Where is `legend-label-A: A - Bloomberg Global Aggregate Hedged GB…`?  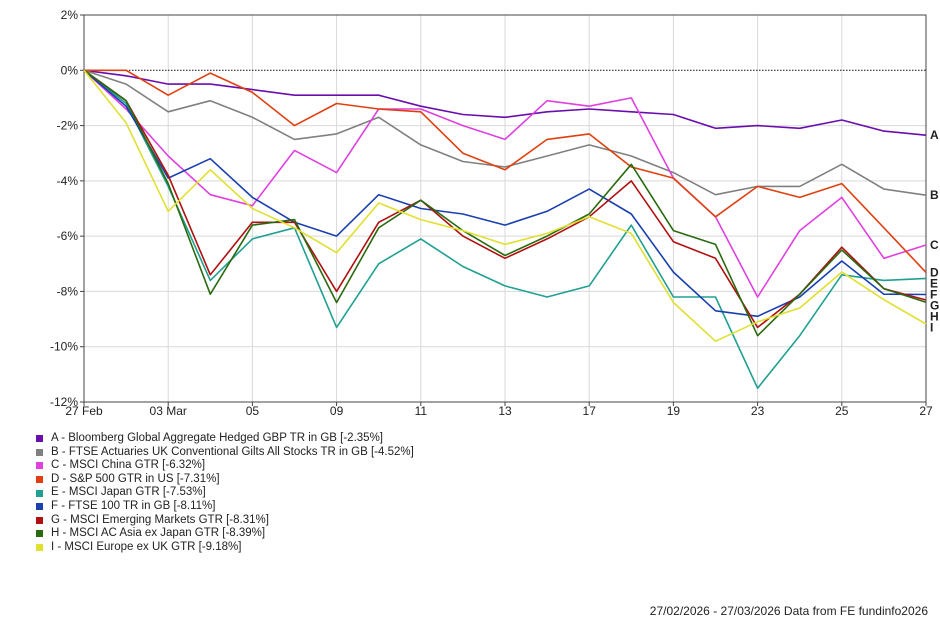
legend-label-A: A - Bloomberg Global Aggregate Hedged GB… is located at coordinates (217, 438).